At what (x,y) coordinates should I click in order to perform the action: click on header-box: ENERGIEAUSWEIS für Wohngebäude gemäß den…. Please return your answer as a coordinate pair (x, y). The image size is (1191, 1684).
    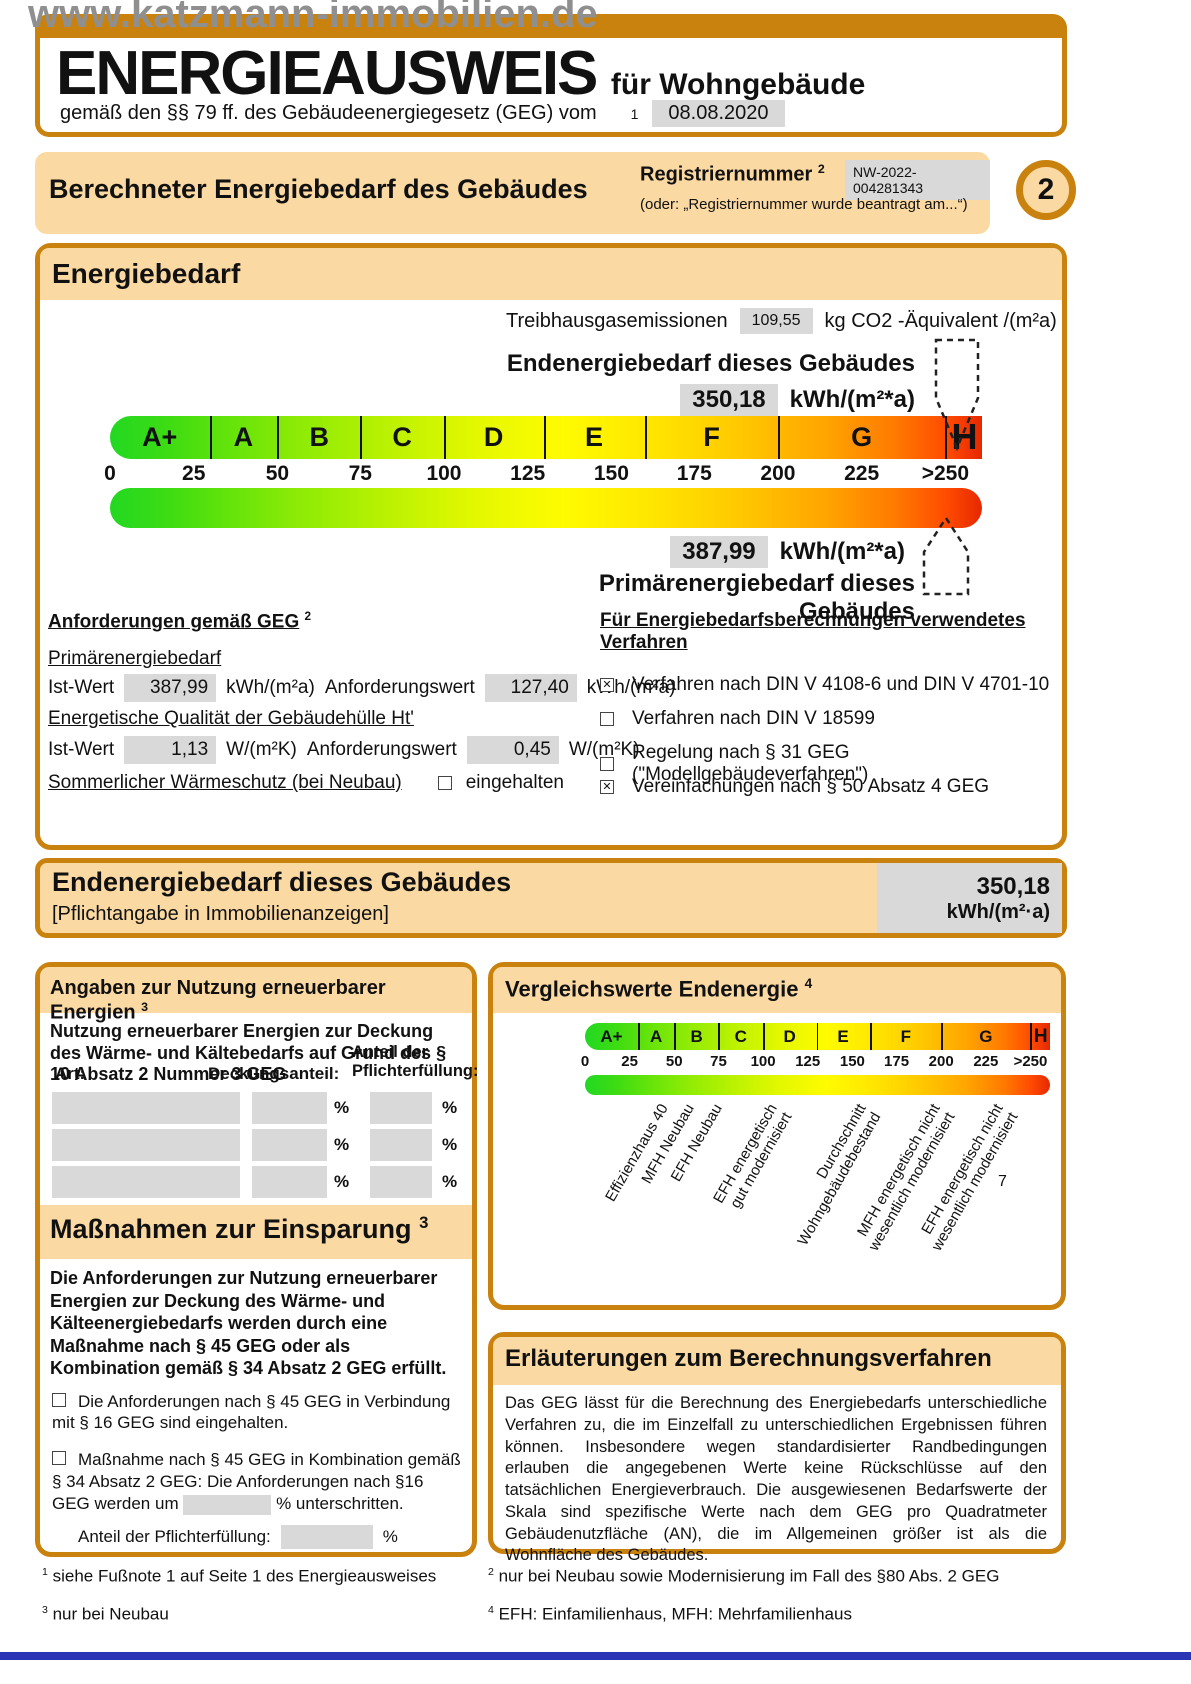
    Looking at the image, I should click on (551, 75).